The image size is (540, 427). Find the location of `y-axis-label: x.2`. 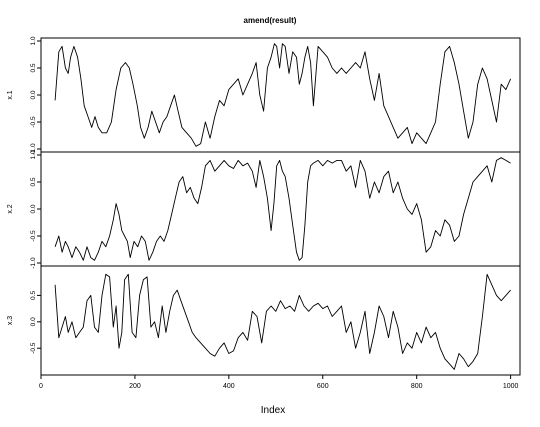

y-axis-label: x.2 is located at coordinates (10, 208).